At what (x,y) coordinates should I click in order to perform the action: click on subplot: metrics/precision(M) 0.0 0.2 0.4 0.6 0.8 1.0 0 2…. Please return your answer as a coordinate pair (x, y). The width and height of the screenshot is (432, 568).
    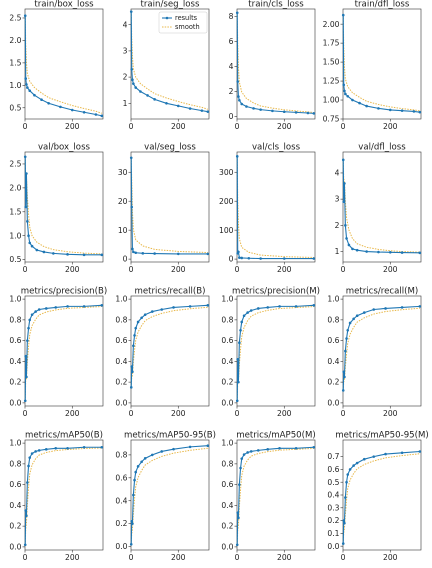
    Looking at the image, I should click on (270, 353).